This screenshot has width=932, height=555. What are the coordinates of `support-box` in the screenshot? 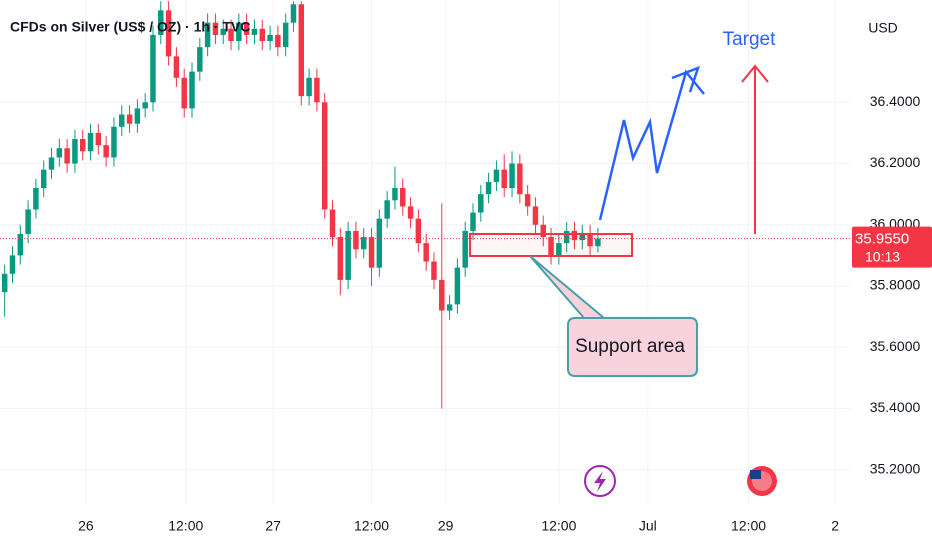 It's located at (551, 245).